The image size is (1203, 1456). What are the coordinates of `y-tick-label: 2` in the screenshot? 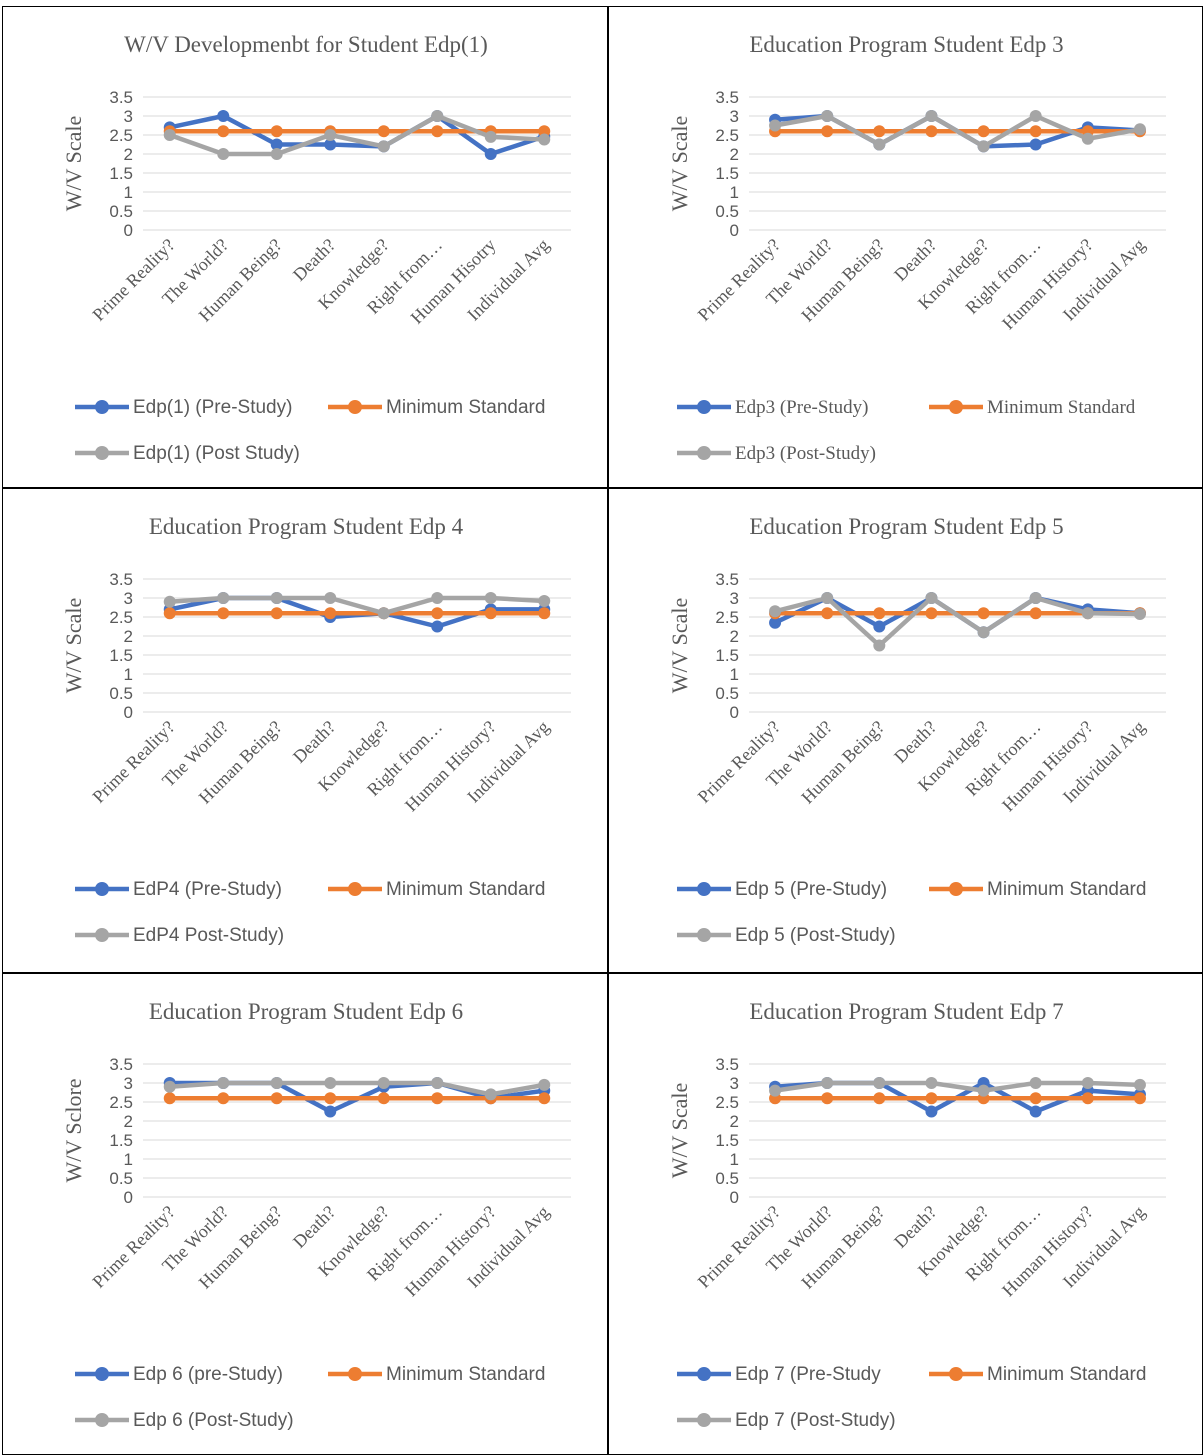 It's located at (734, 636).